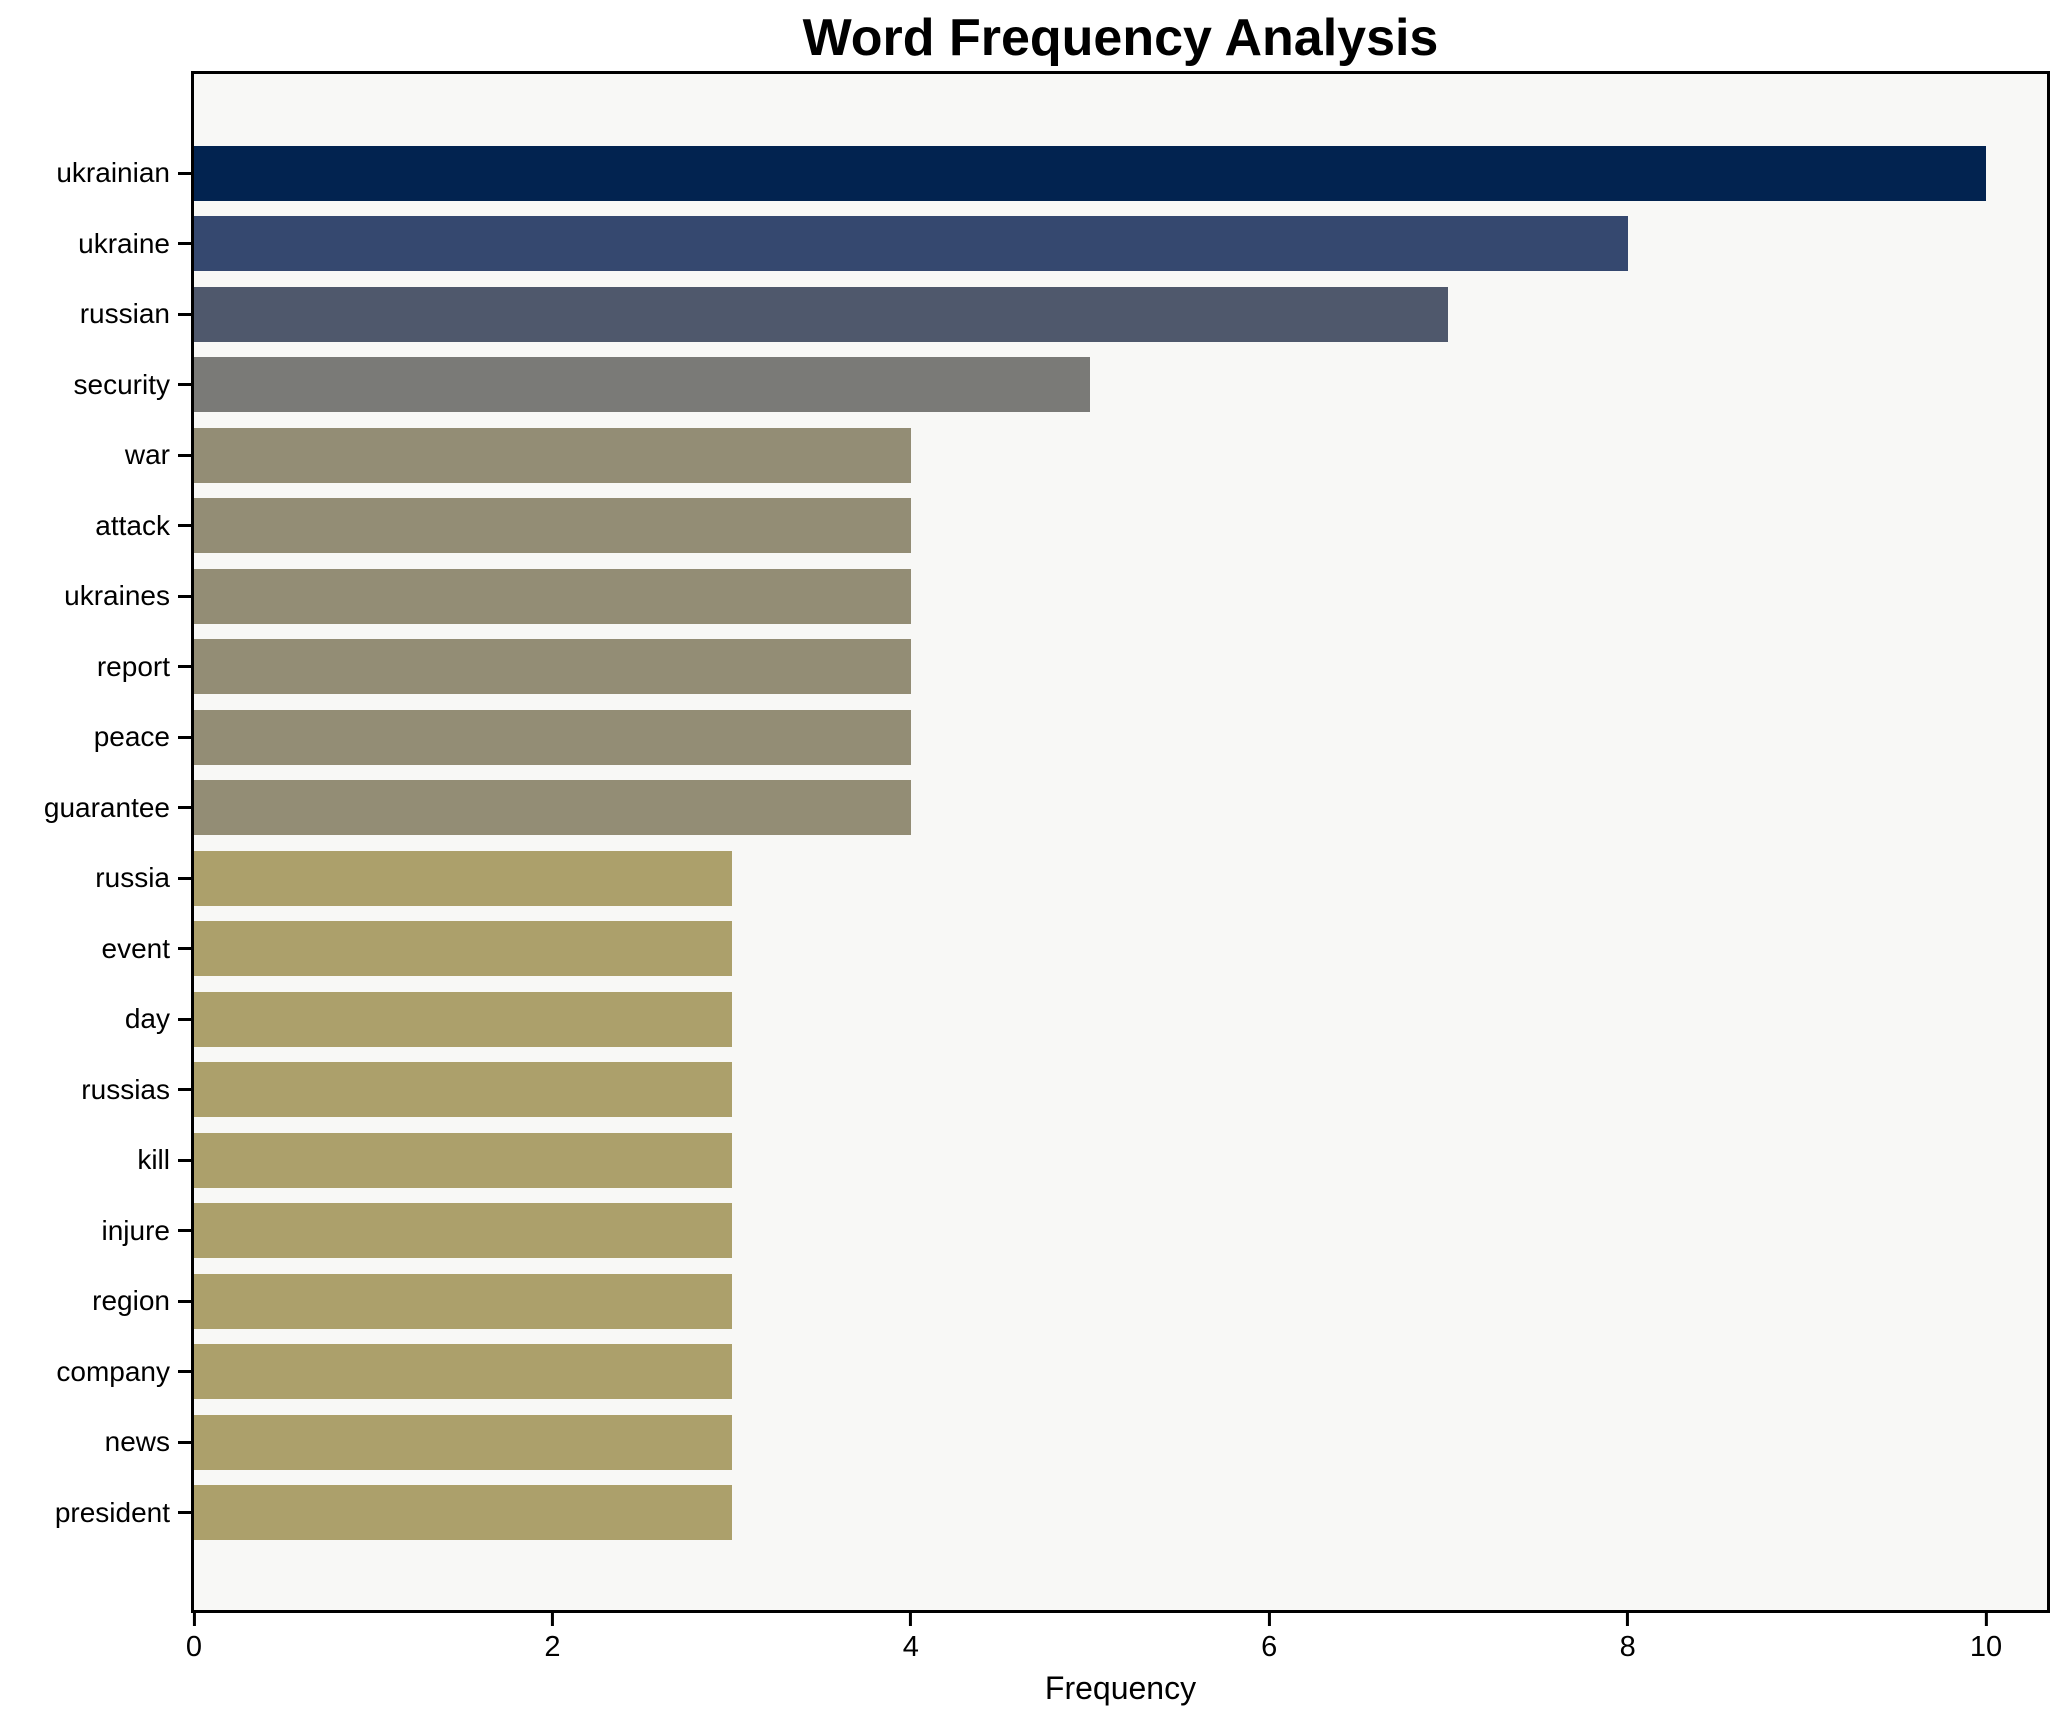 This screenshot has width=2069, height=1722. I want to click on bar-row: president, so click(1051, 1513).